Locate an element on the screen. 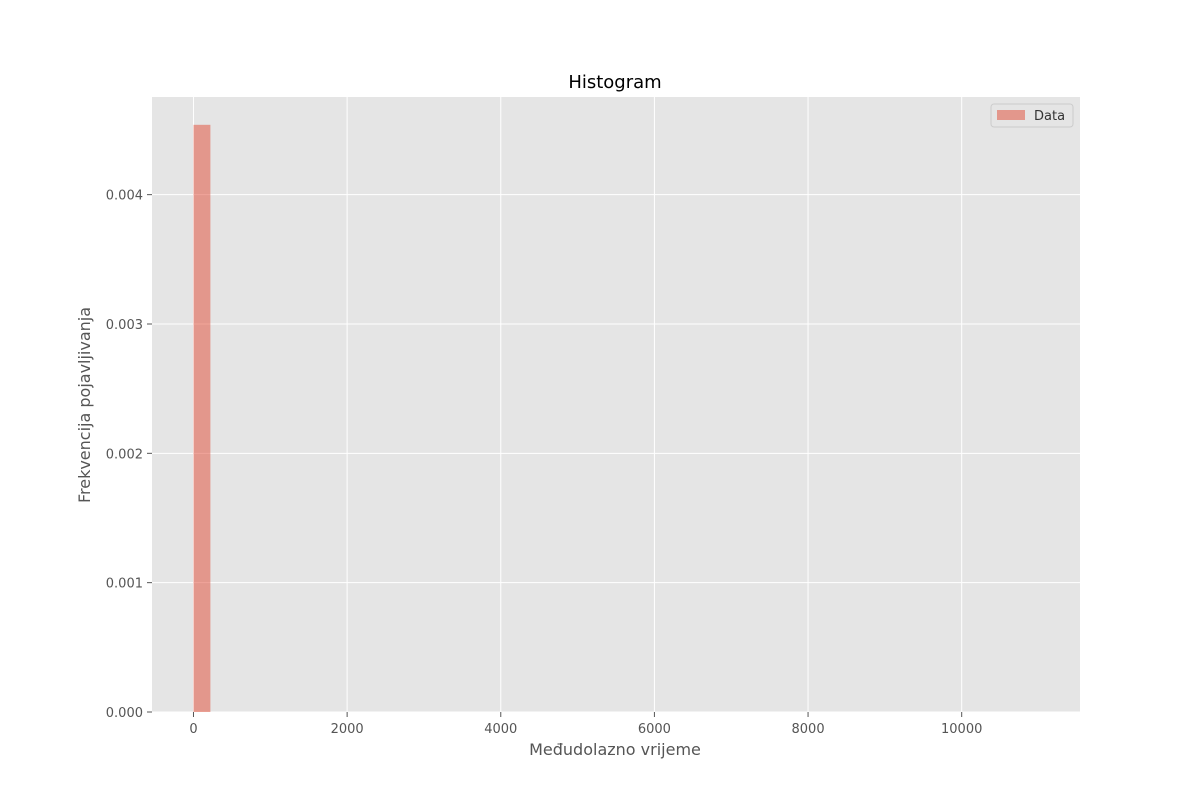  x-axis-ticks: 0 2000 4000 6000 8000 10000 is located at coordinates (585, 724).